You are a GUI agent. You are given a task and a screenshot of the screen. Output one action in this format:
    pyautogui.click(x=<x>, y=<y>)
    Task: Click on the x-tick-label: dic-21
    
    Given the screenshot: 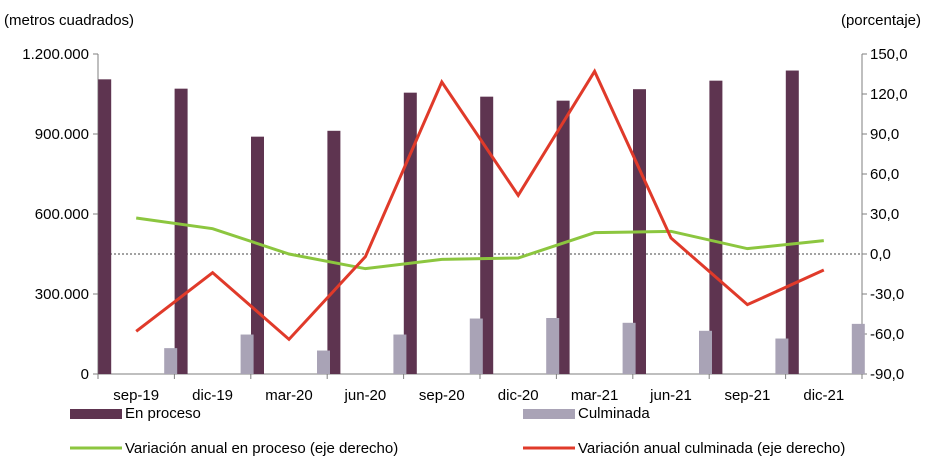 What is the action you would take?
    pyautogui.click(x=823, y=395)
    